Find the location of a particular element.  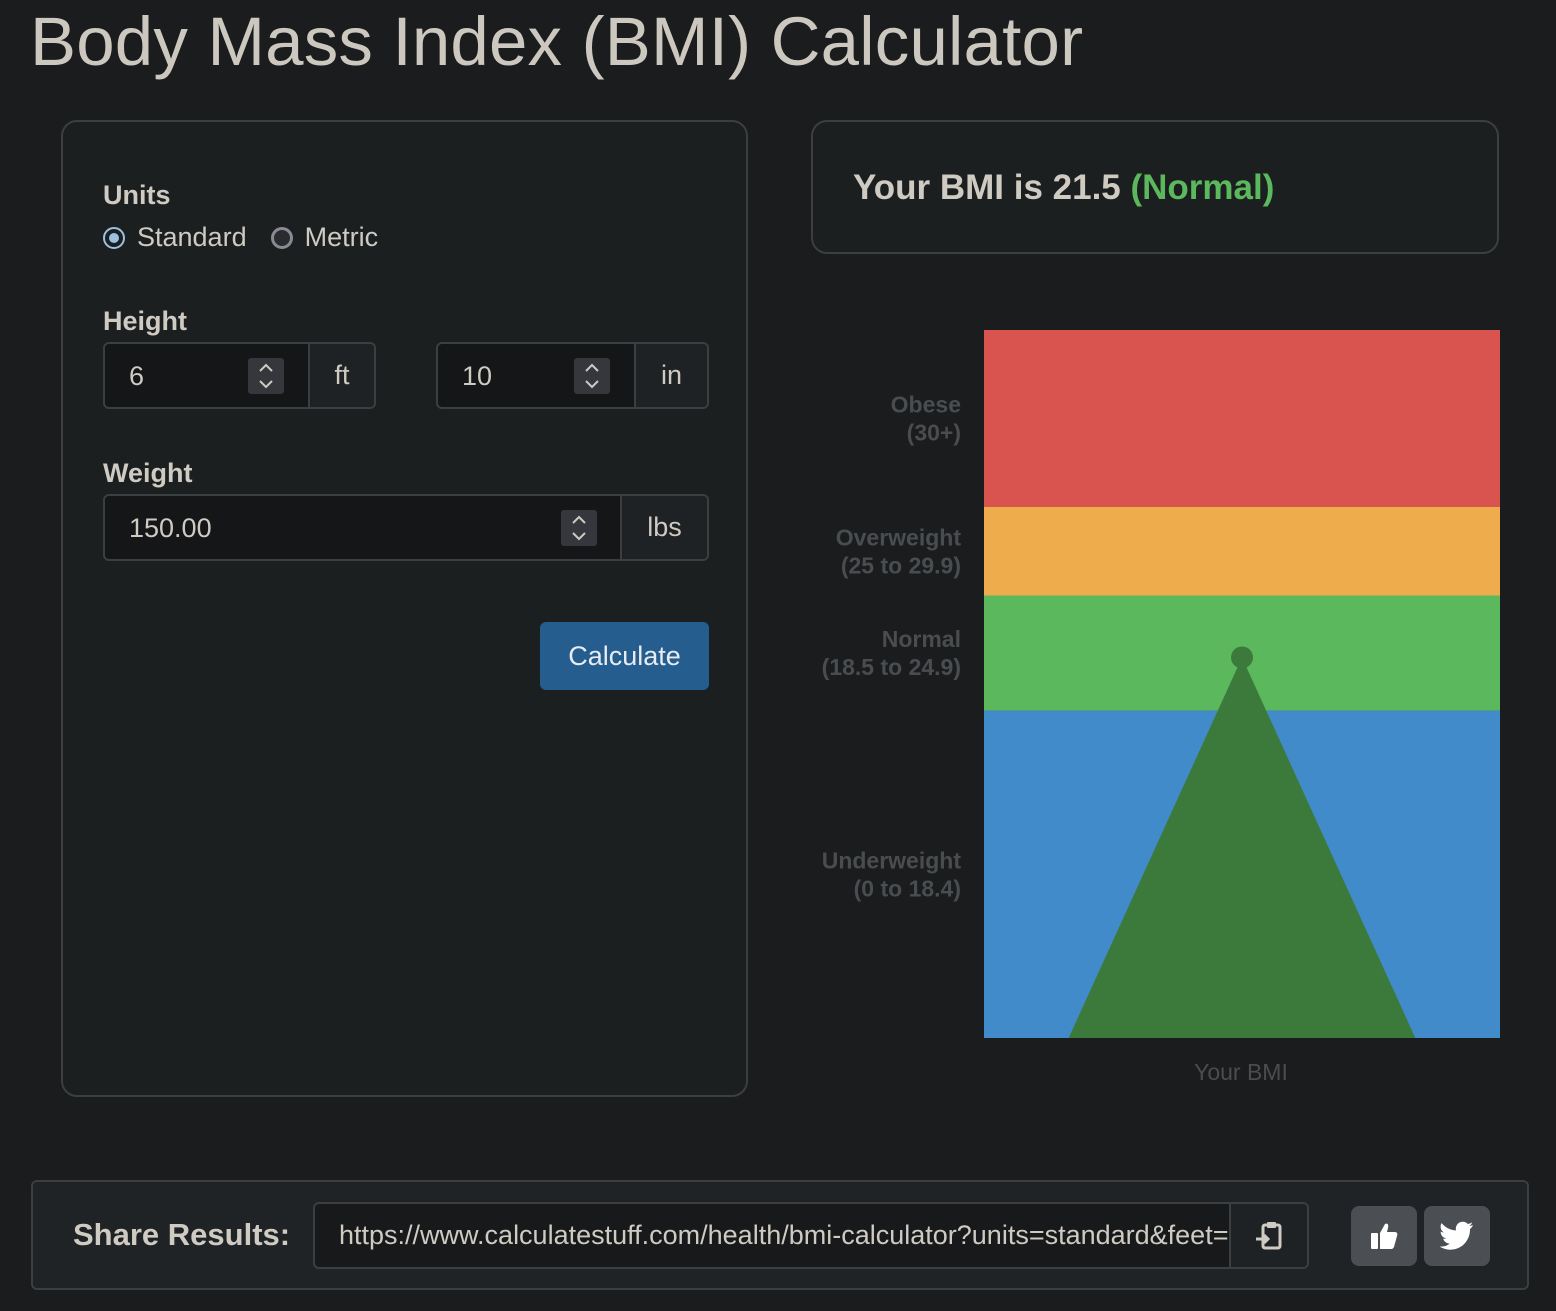

bmi-result-card: Your BMI is 21.5 (Normal) is located at coordinates (1155, 187).